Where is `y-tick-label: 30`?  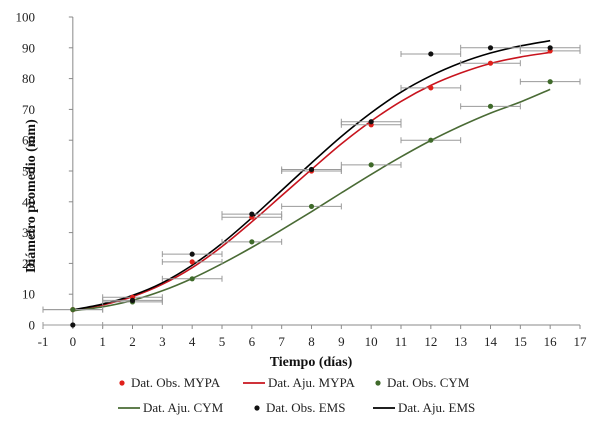 y-tick-label: 30 is located at coordinates (28, 232).